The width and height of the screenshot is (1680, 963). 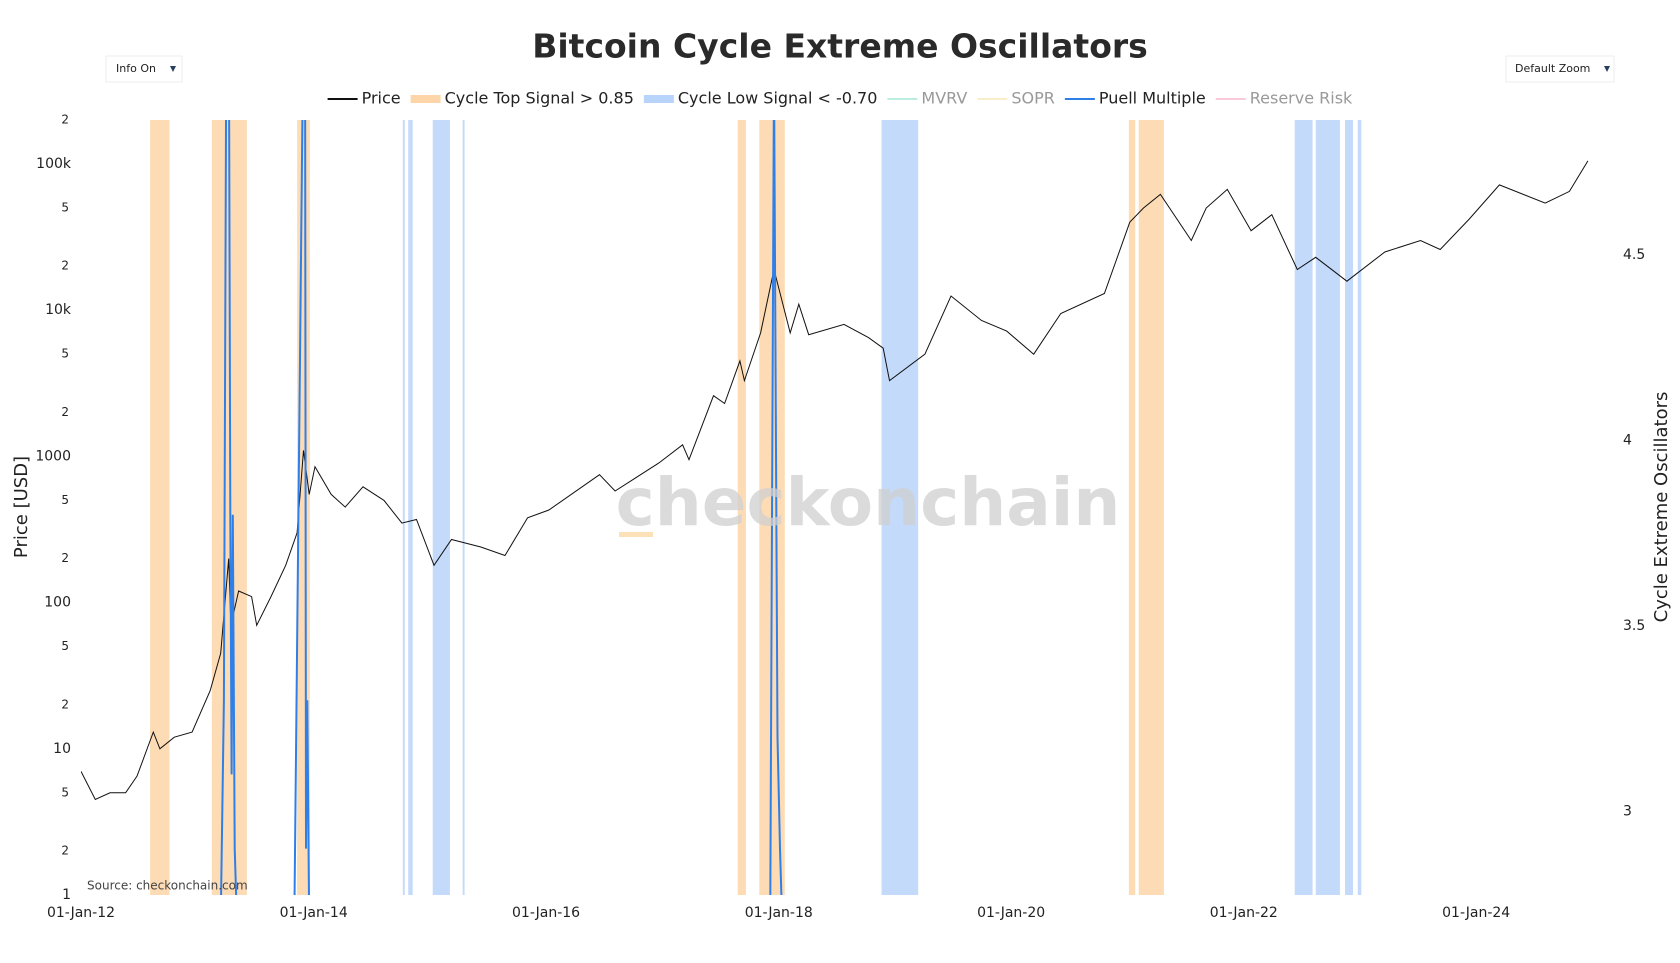 I want to click on legend-label: SOPR, so click(x=1033, y=98).